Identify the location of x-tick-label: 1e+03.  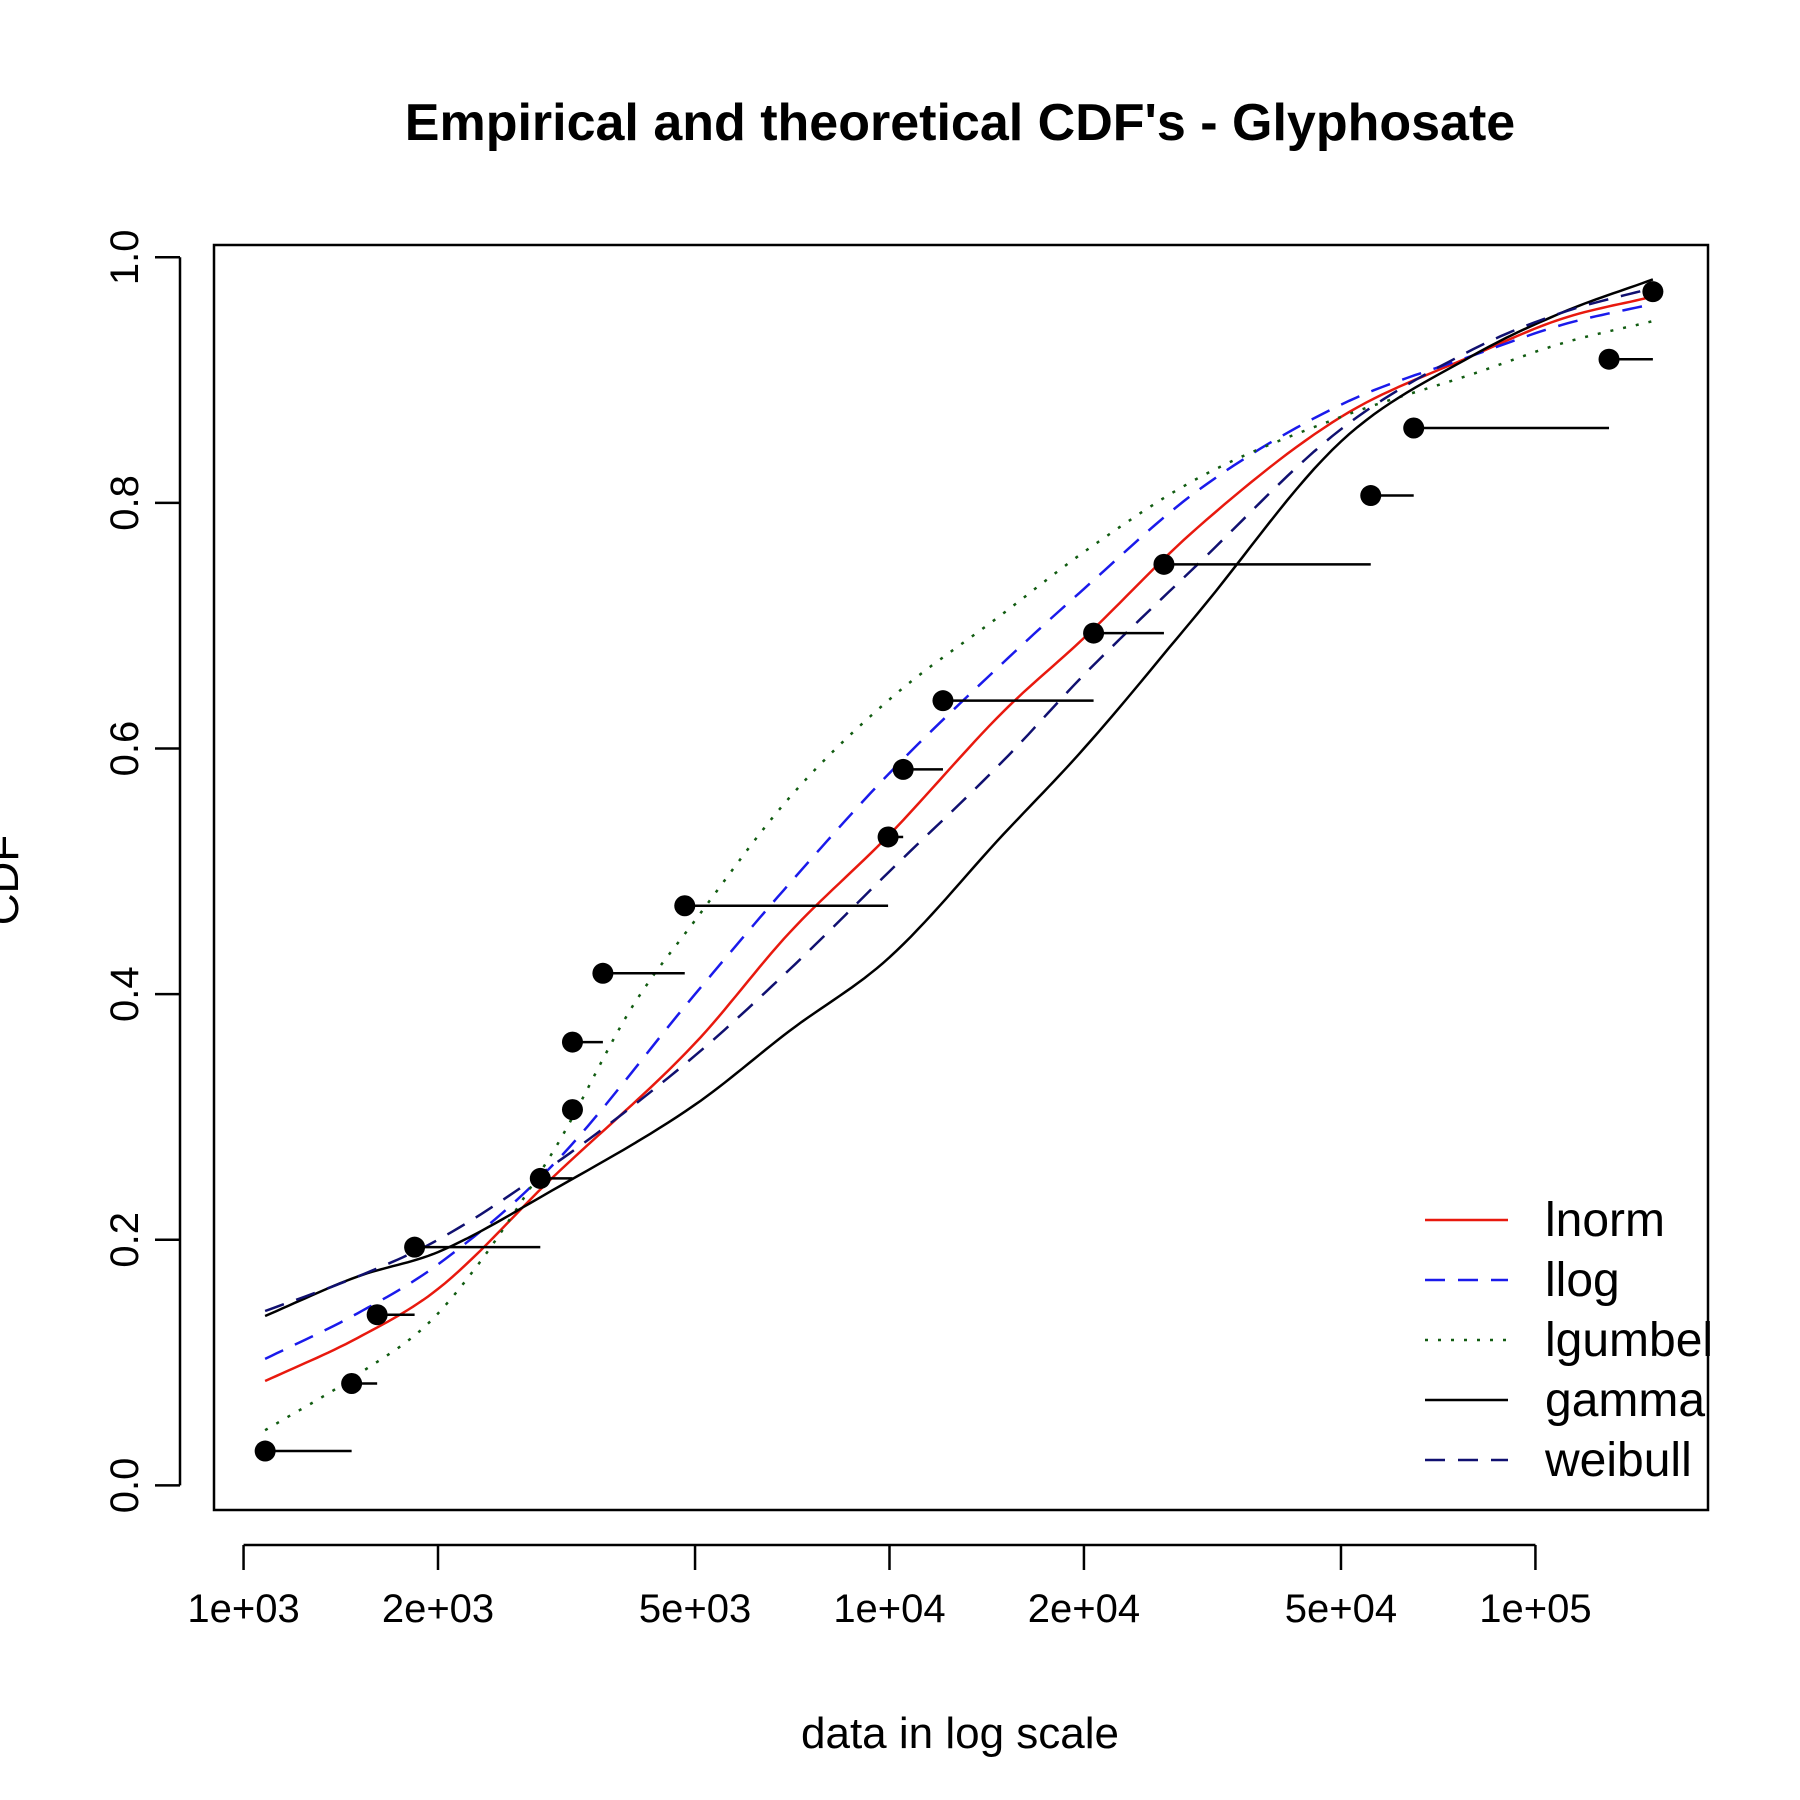
(243, 1609).